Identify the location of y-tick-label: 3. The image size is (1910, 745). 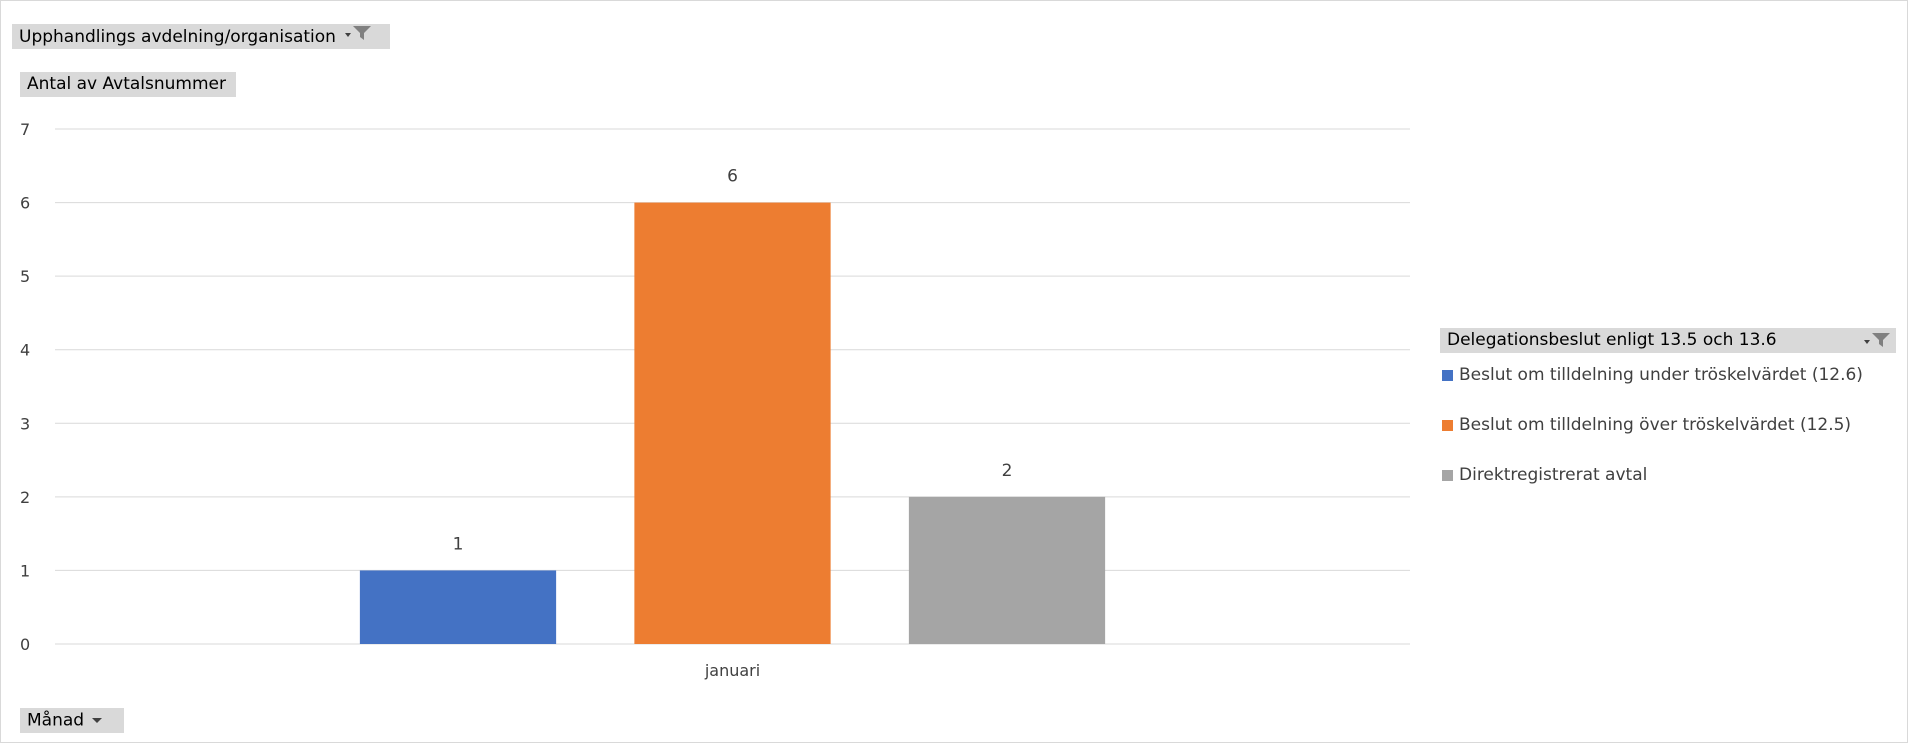
(25, 423).